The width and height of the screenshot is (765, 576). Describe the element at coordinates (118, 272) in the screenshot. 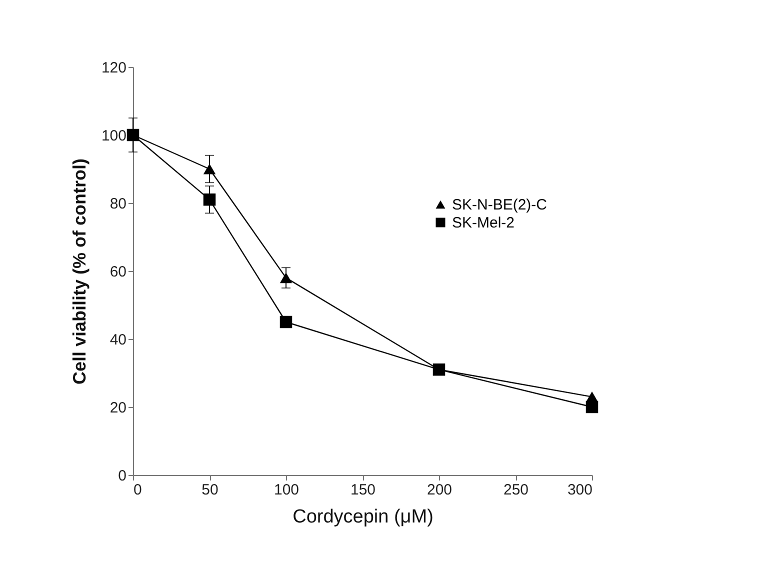

I see `y-tick-label: 60` at that location.